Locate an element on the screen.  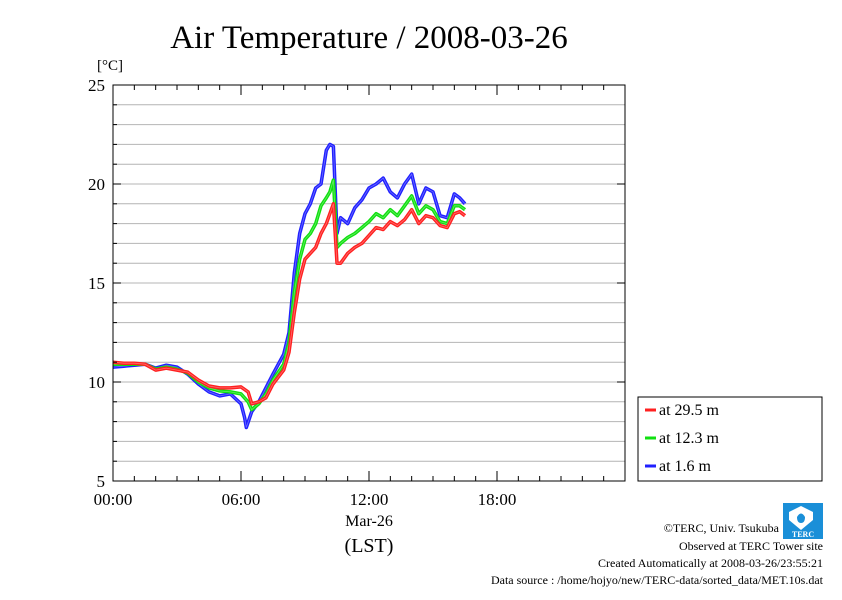
copyright-text: ©TERC, Univ. Tsukuba is located at coordinates (722, 528).